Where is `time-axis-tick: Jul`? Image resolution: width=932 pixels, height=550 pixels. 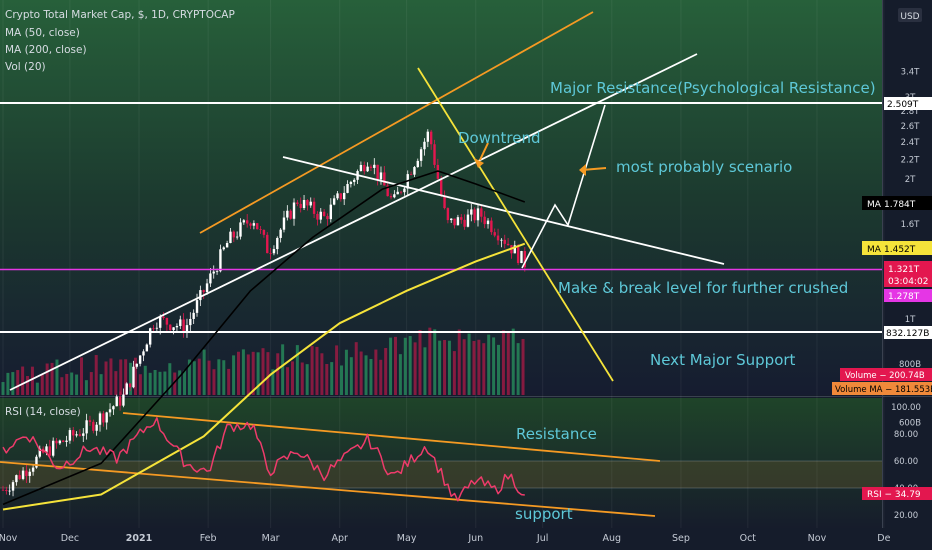
time-axis-tick: Jul is located at coordinates (542, 538).